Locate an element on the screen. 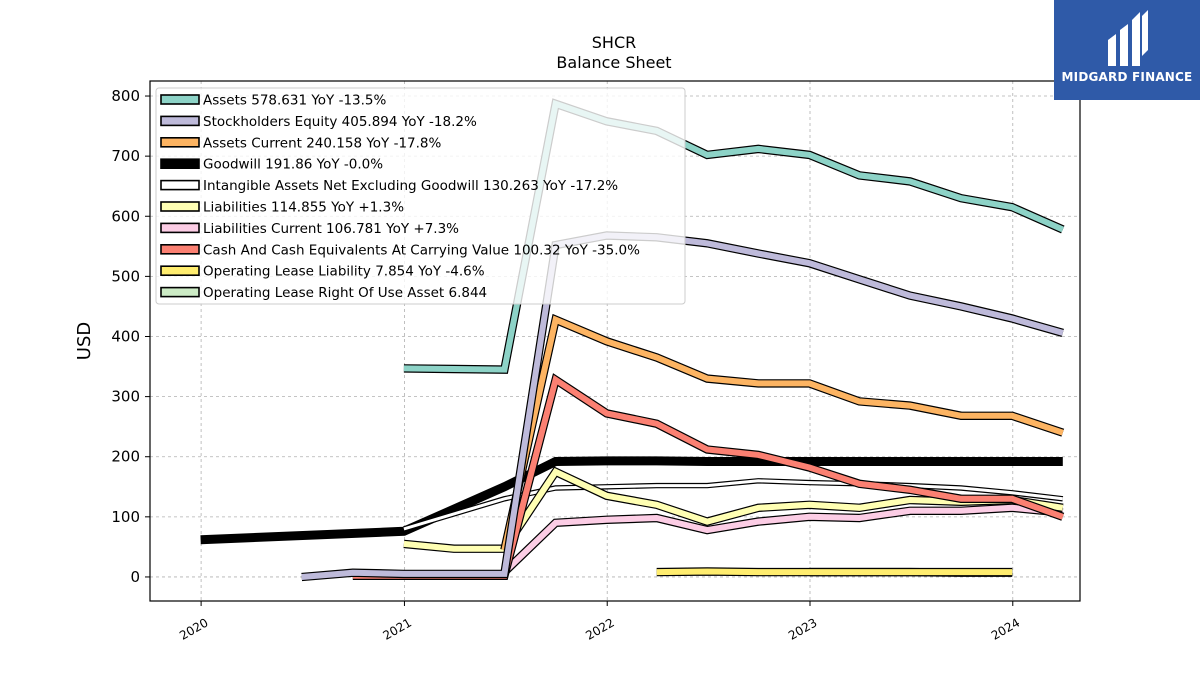  brand-logo: MIDGARD FINANCE is located at coordinates (1127, 50).